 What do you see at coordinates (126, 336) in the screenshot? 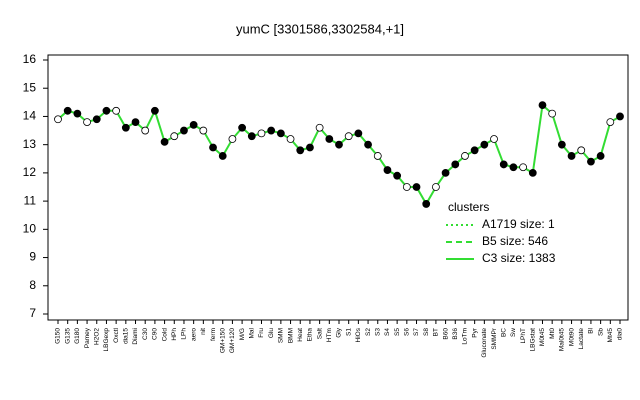
I see `x-tick-label: dia15` at bounding box center [126, 336].